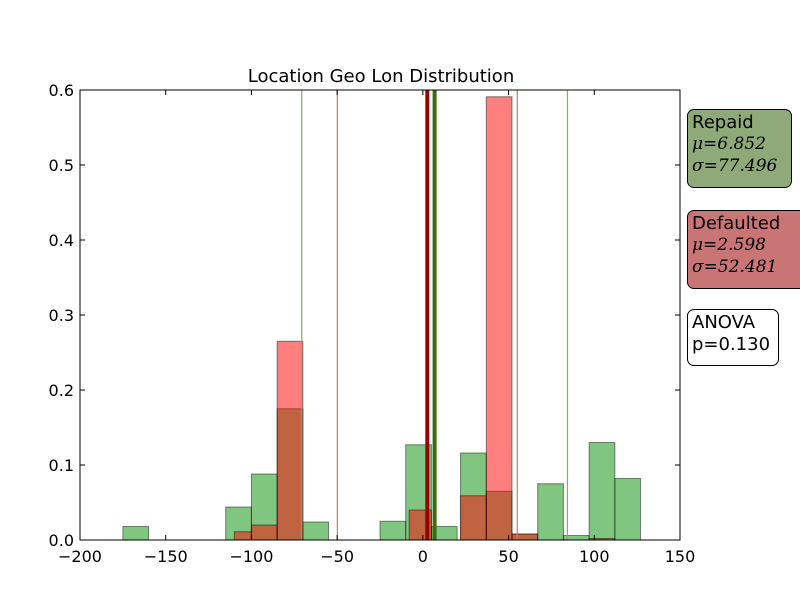 The image size is (800, 600). Describe the element at coordinates (423, 556) in the screenshot. I see `x-tick-label: 0` at that location.